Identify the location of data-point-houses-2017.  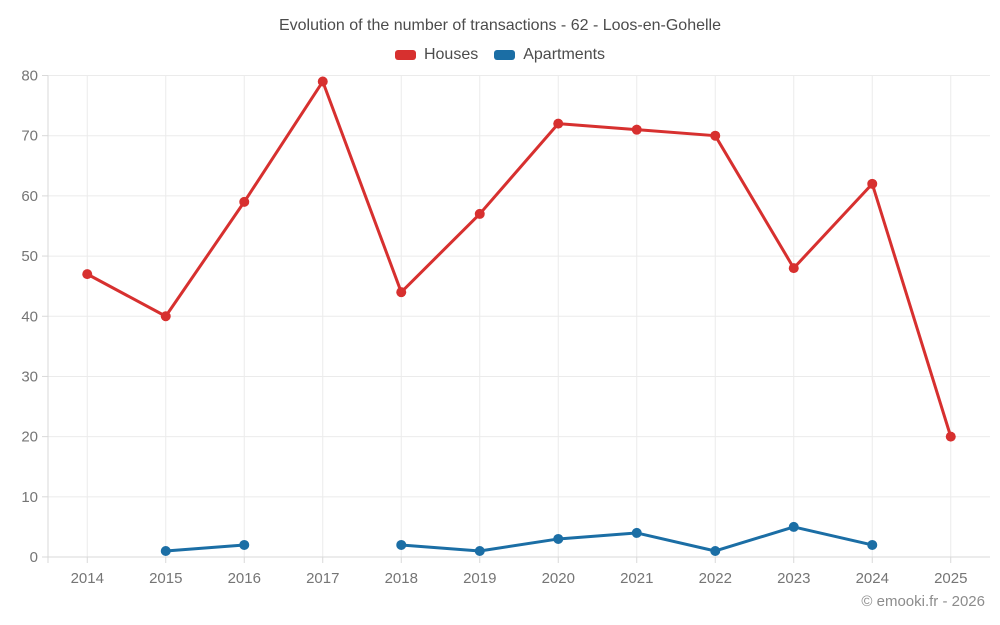
(322, 81).